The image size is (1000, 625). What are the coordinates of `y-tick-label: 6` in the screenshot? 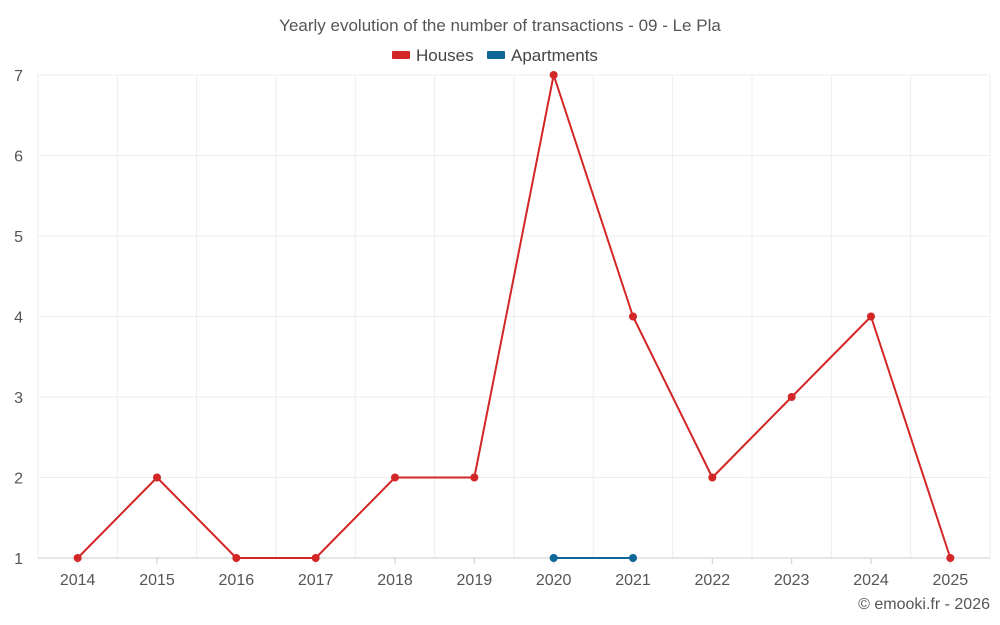 It's located at (18, 157).